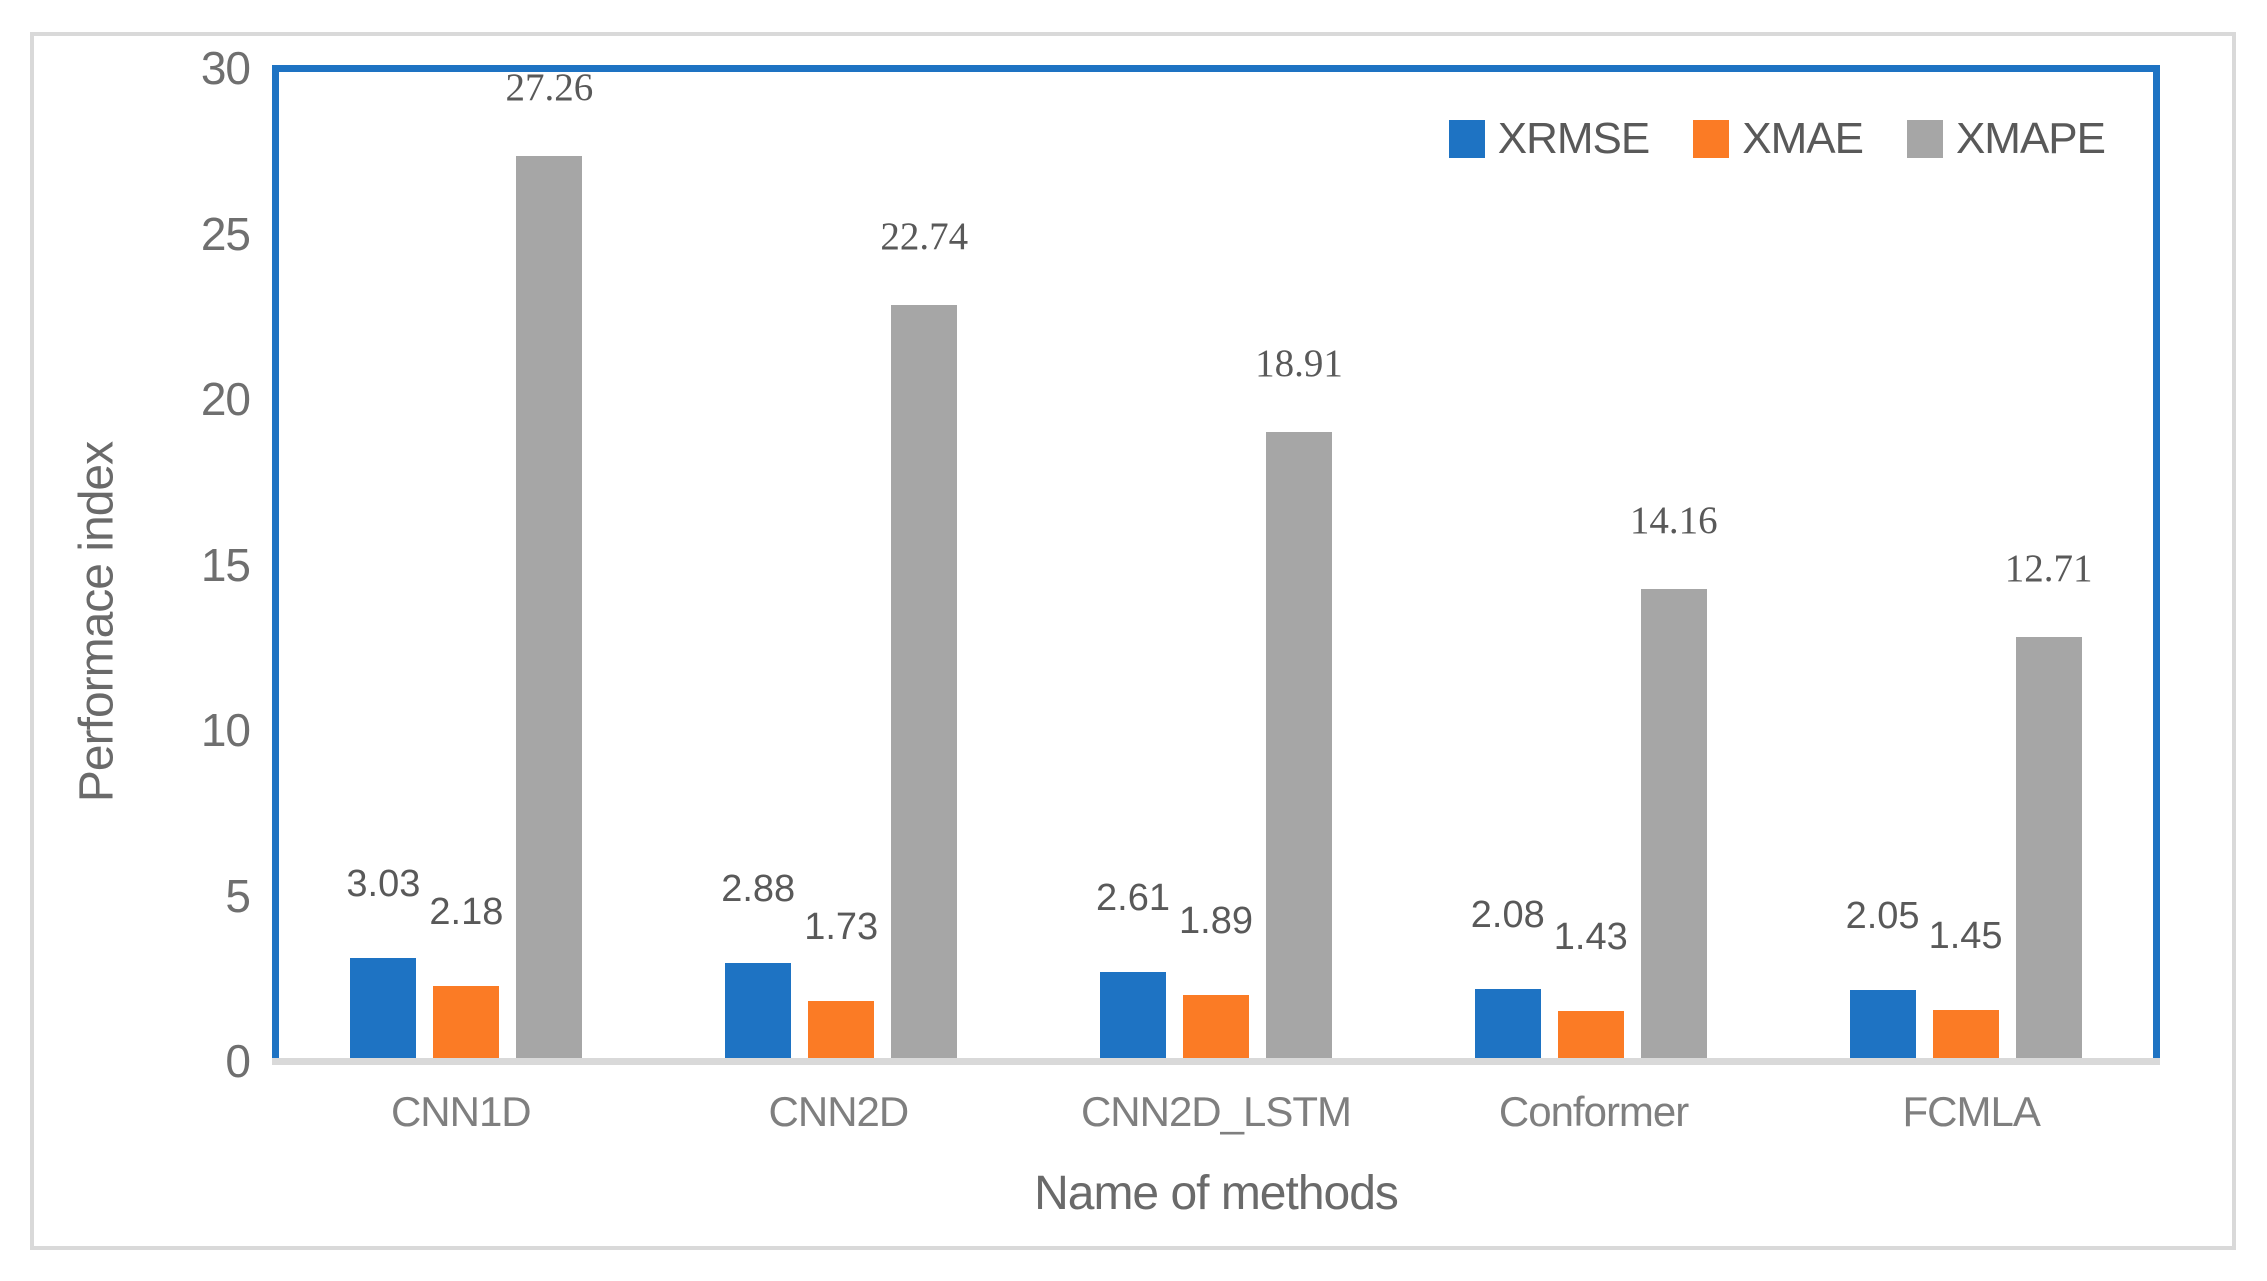 The image size is (2267, 1281). What do you see at coordinates (466, 565) in the screenshot?
I see `bar-cell: 2.18` at bounding box center [466, 565].